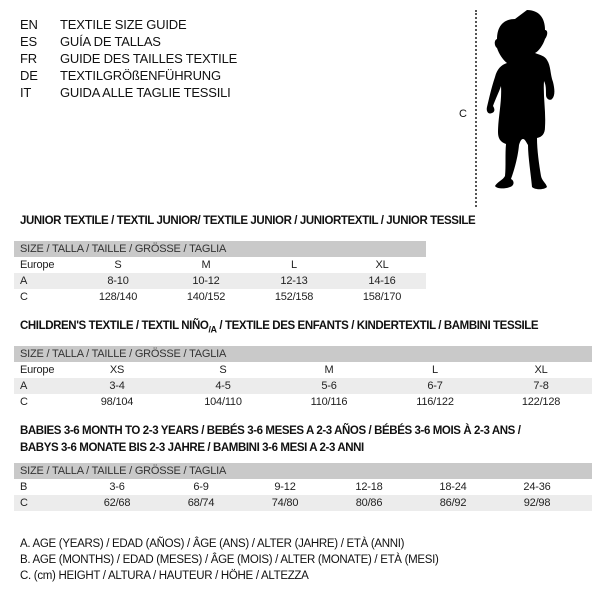 The height and width of the screenshot is (600, 600). Describe the element at coordinates (110, 41) in the screenshot. I see `language-title: GUÍA DE TALLAS` at that location.